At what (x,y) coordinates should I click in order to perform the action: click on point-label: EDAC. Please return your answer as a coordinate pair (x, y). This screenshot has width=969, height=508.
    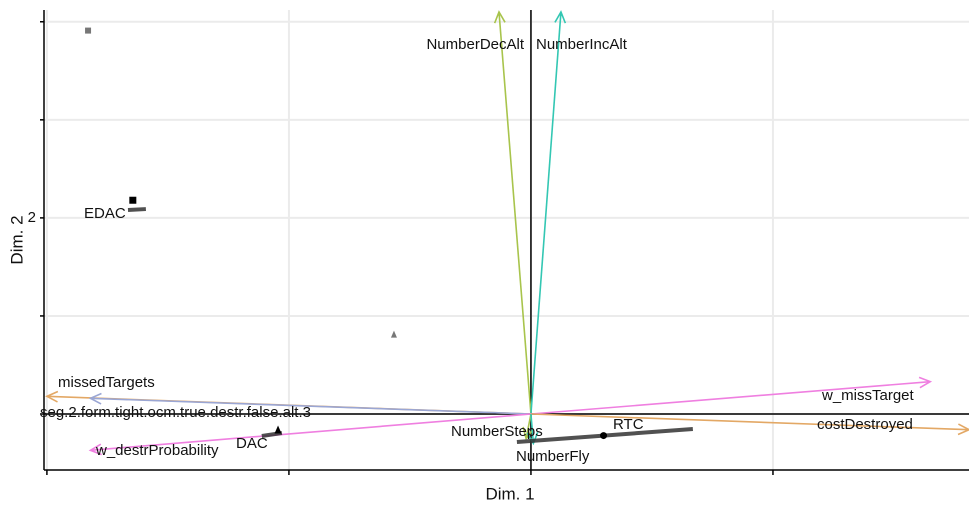
    Looking at the image, I should click on (105, 213).